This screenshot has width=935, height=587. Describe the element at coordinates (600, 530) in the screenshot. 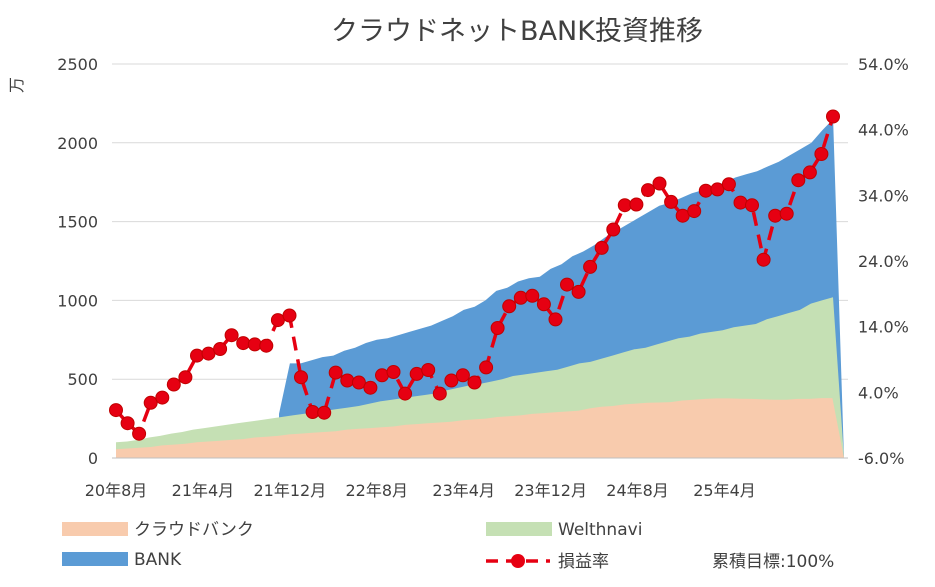

I see `legend-label: Welthnavi` at that location.